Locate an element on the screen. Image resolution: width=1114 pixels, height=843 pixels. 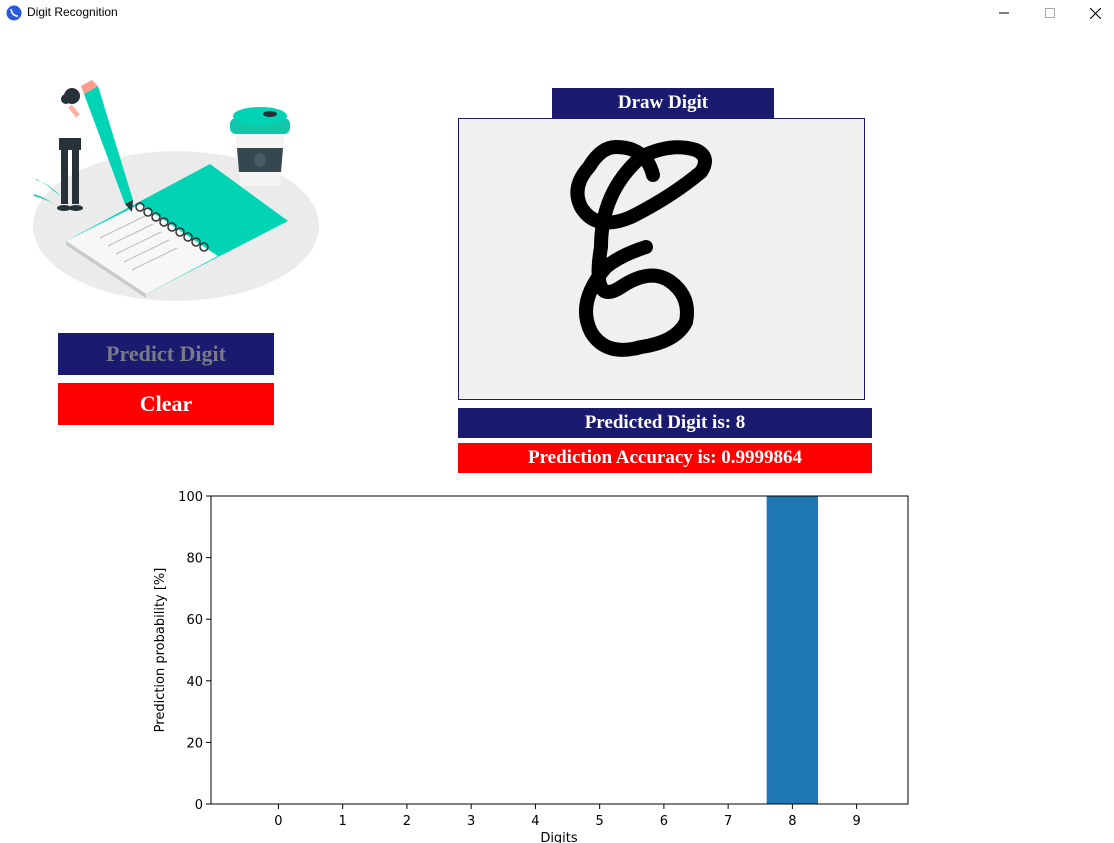
handwritten-digit-stroke is located at coordinates (641, 248).